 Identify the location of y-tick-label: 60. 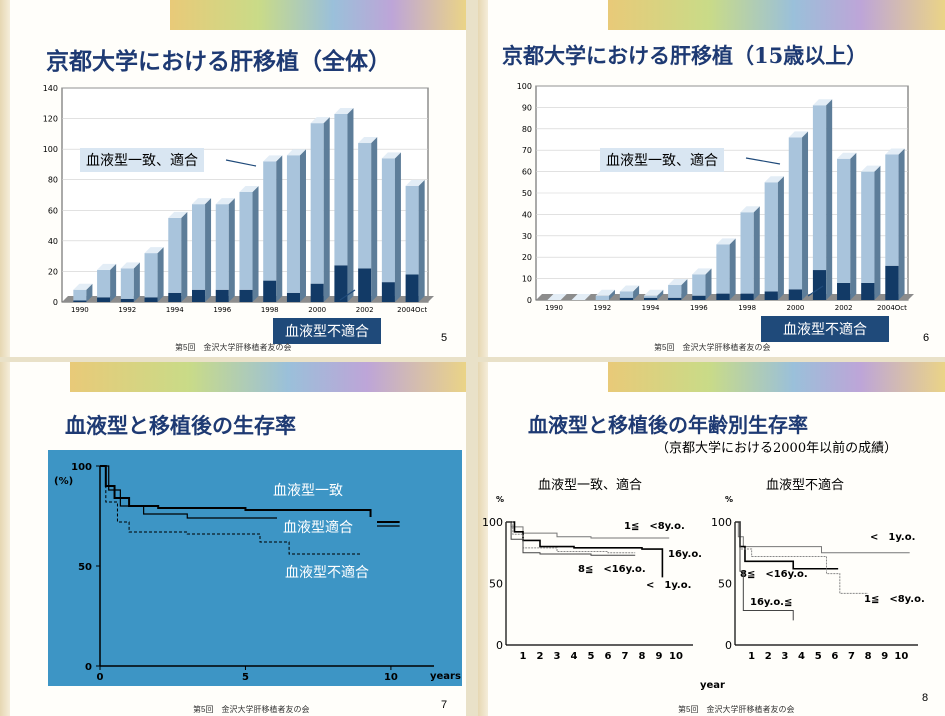
(527, 172).